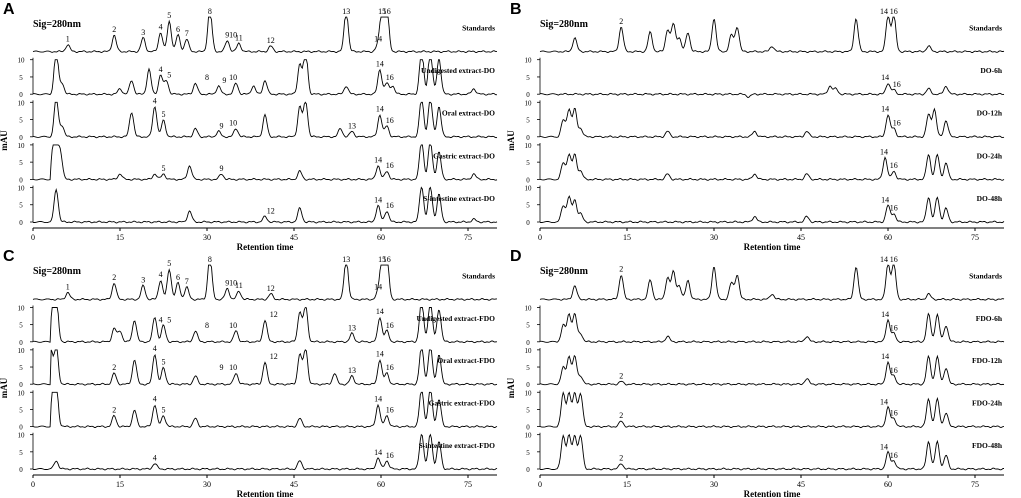 This screenshot has width=1021, height=498. What do you see at coordinates (621, 21) in the screenshot?
I see `peak-label: 2` at bounding box center [621, 21].